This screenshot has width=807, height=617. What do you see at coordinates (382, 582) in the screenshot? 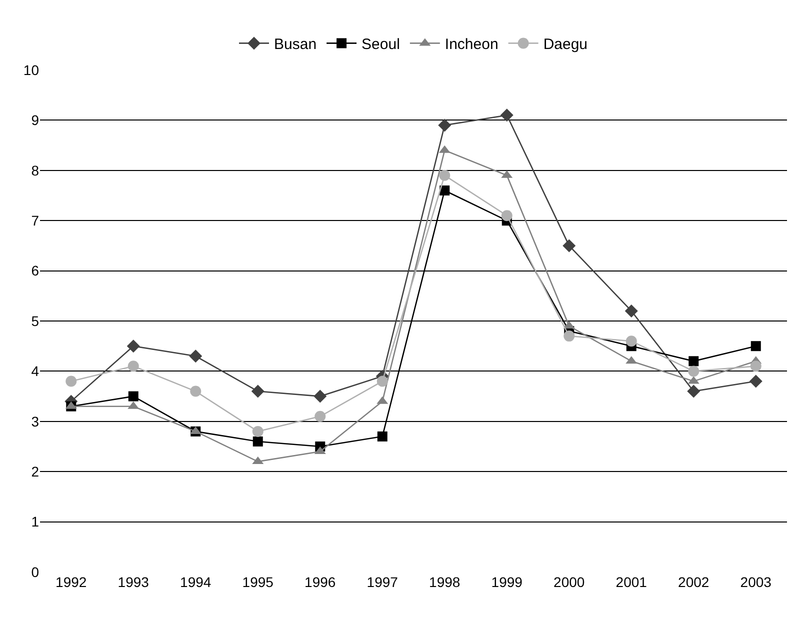
I see `x-tick-label: 1997` at bounding box center [382, 582].